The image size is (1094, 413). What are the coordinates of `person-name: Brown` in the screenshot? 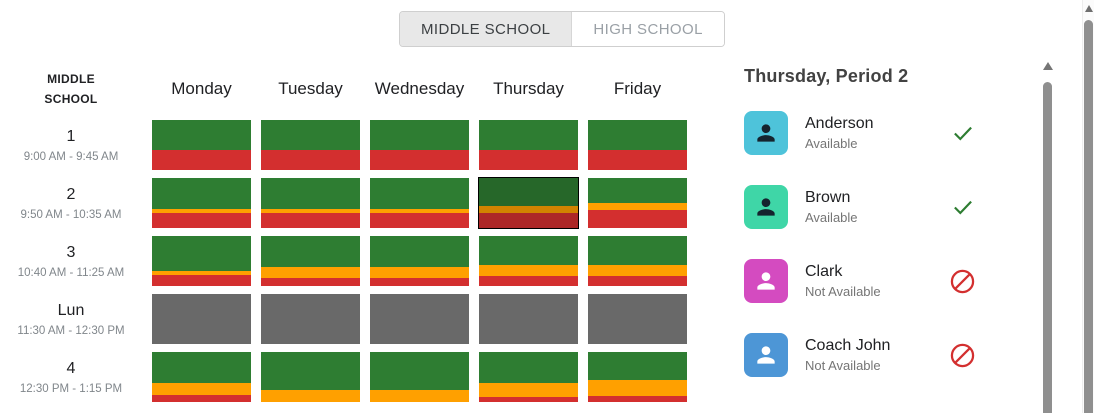 It's located at (828, 197).